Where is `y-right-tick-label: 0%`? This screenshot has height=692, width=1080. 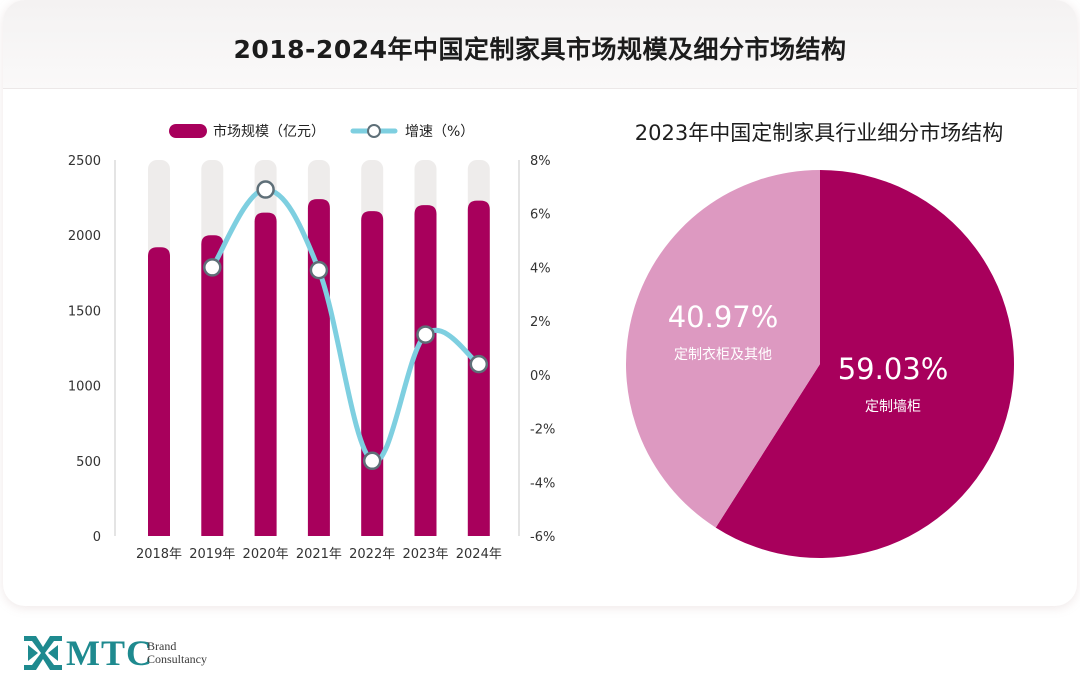 y-right-tick-label: 0% is located at coordinates (540, 376).